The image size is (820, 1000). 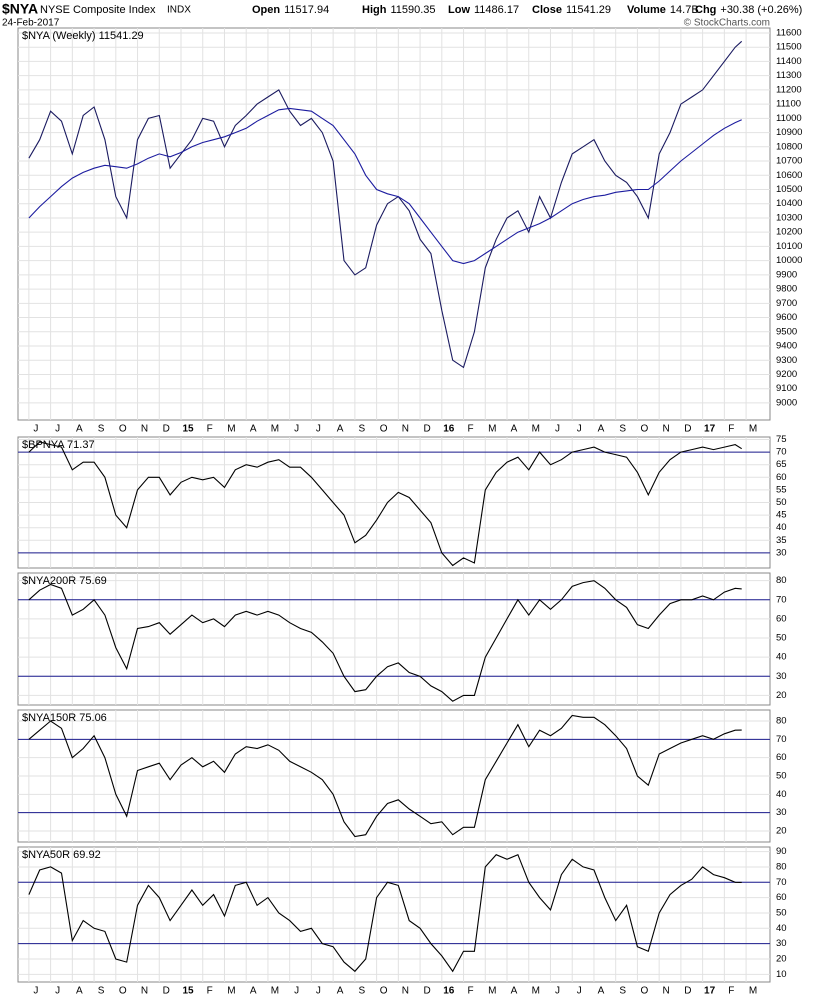 I want to click on x-tick-label: 17, so click(x=710, y=991).